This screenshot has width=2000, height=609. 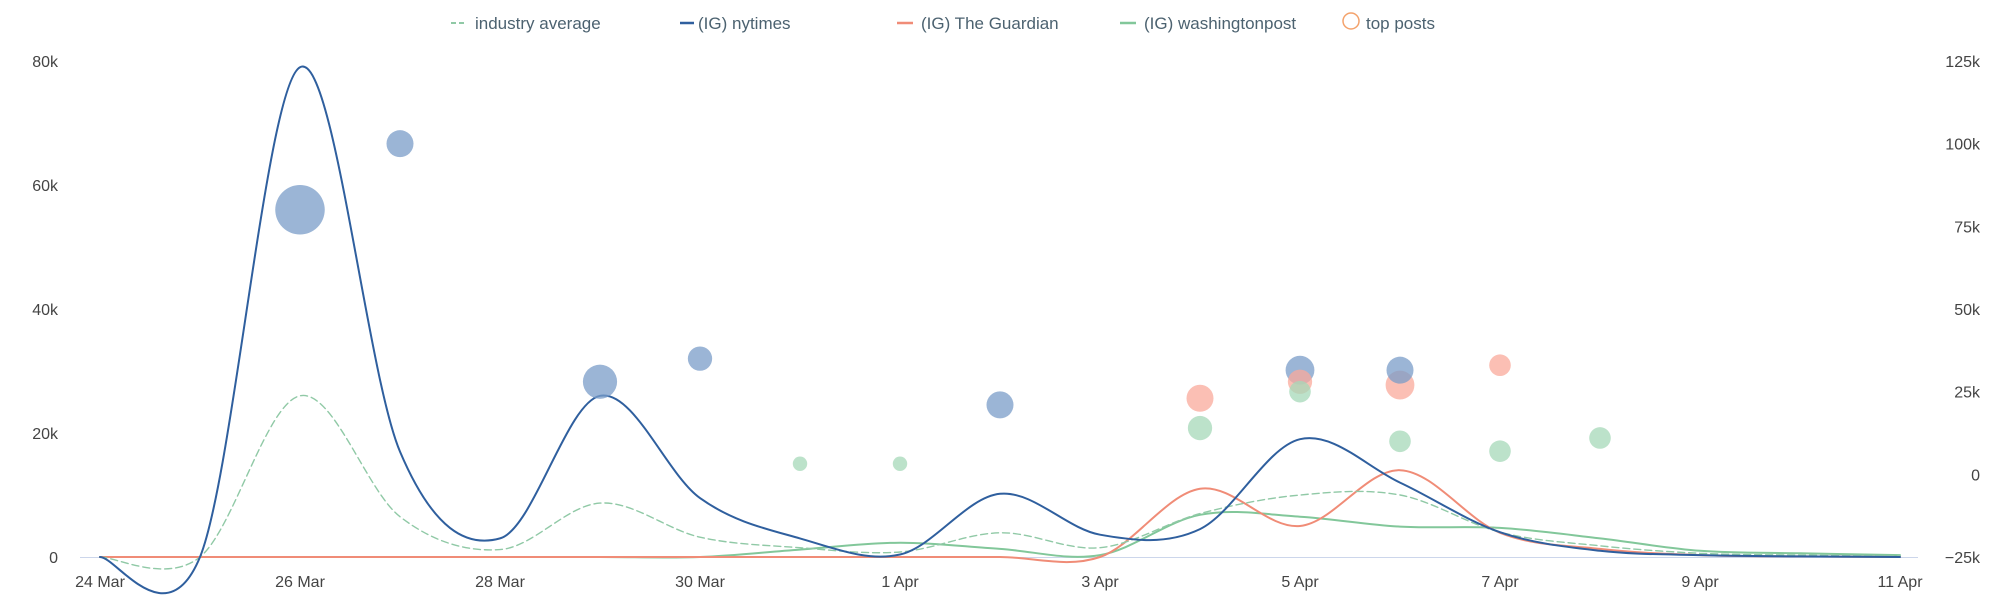 I want to click on x-tick-label: 11 Apr, so click(x=1900, y=582).